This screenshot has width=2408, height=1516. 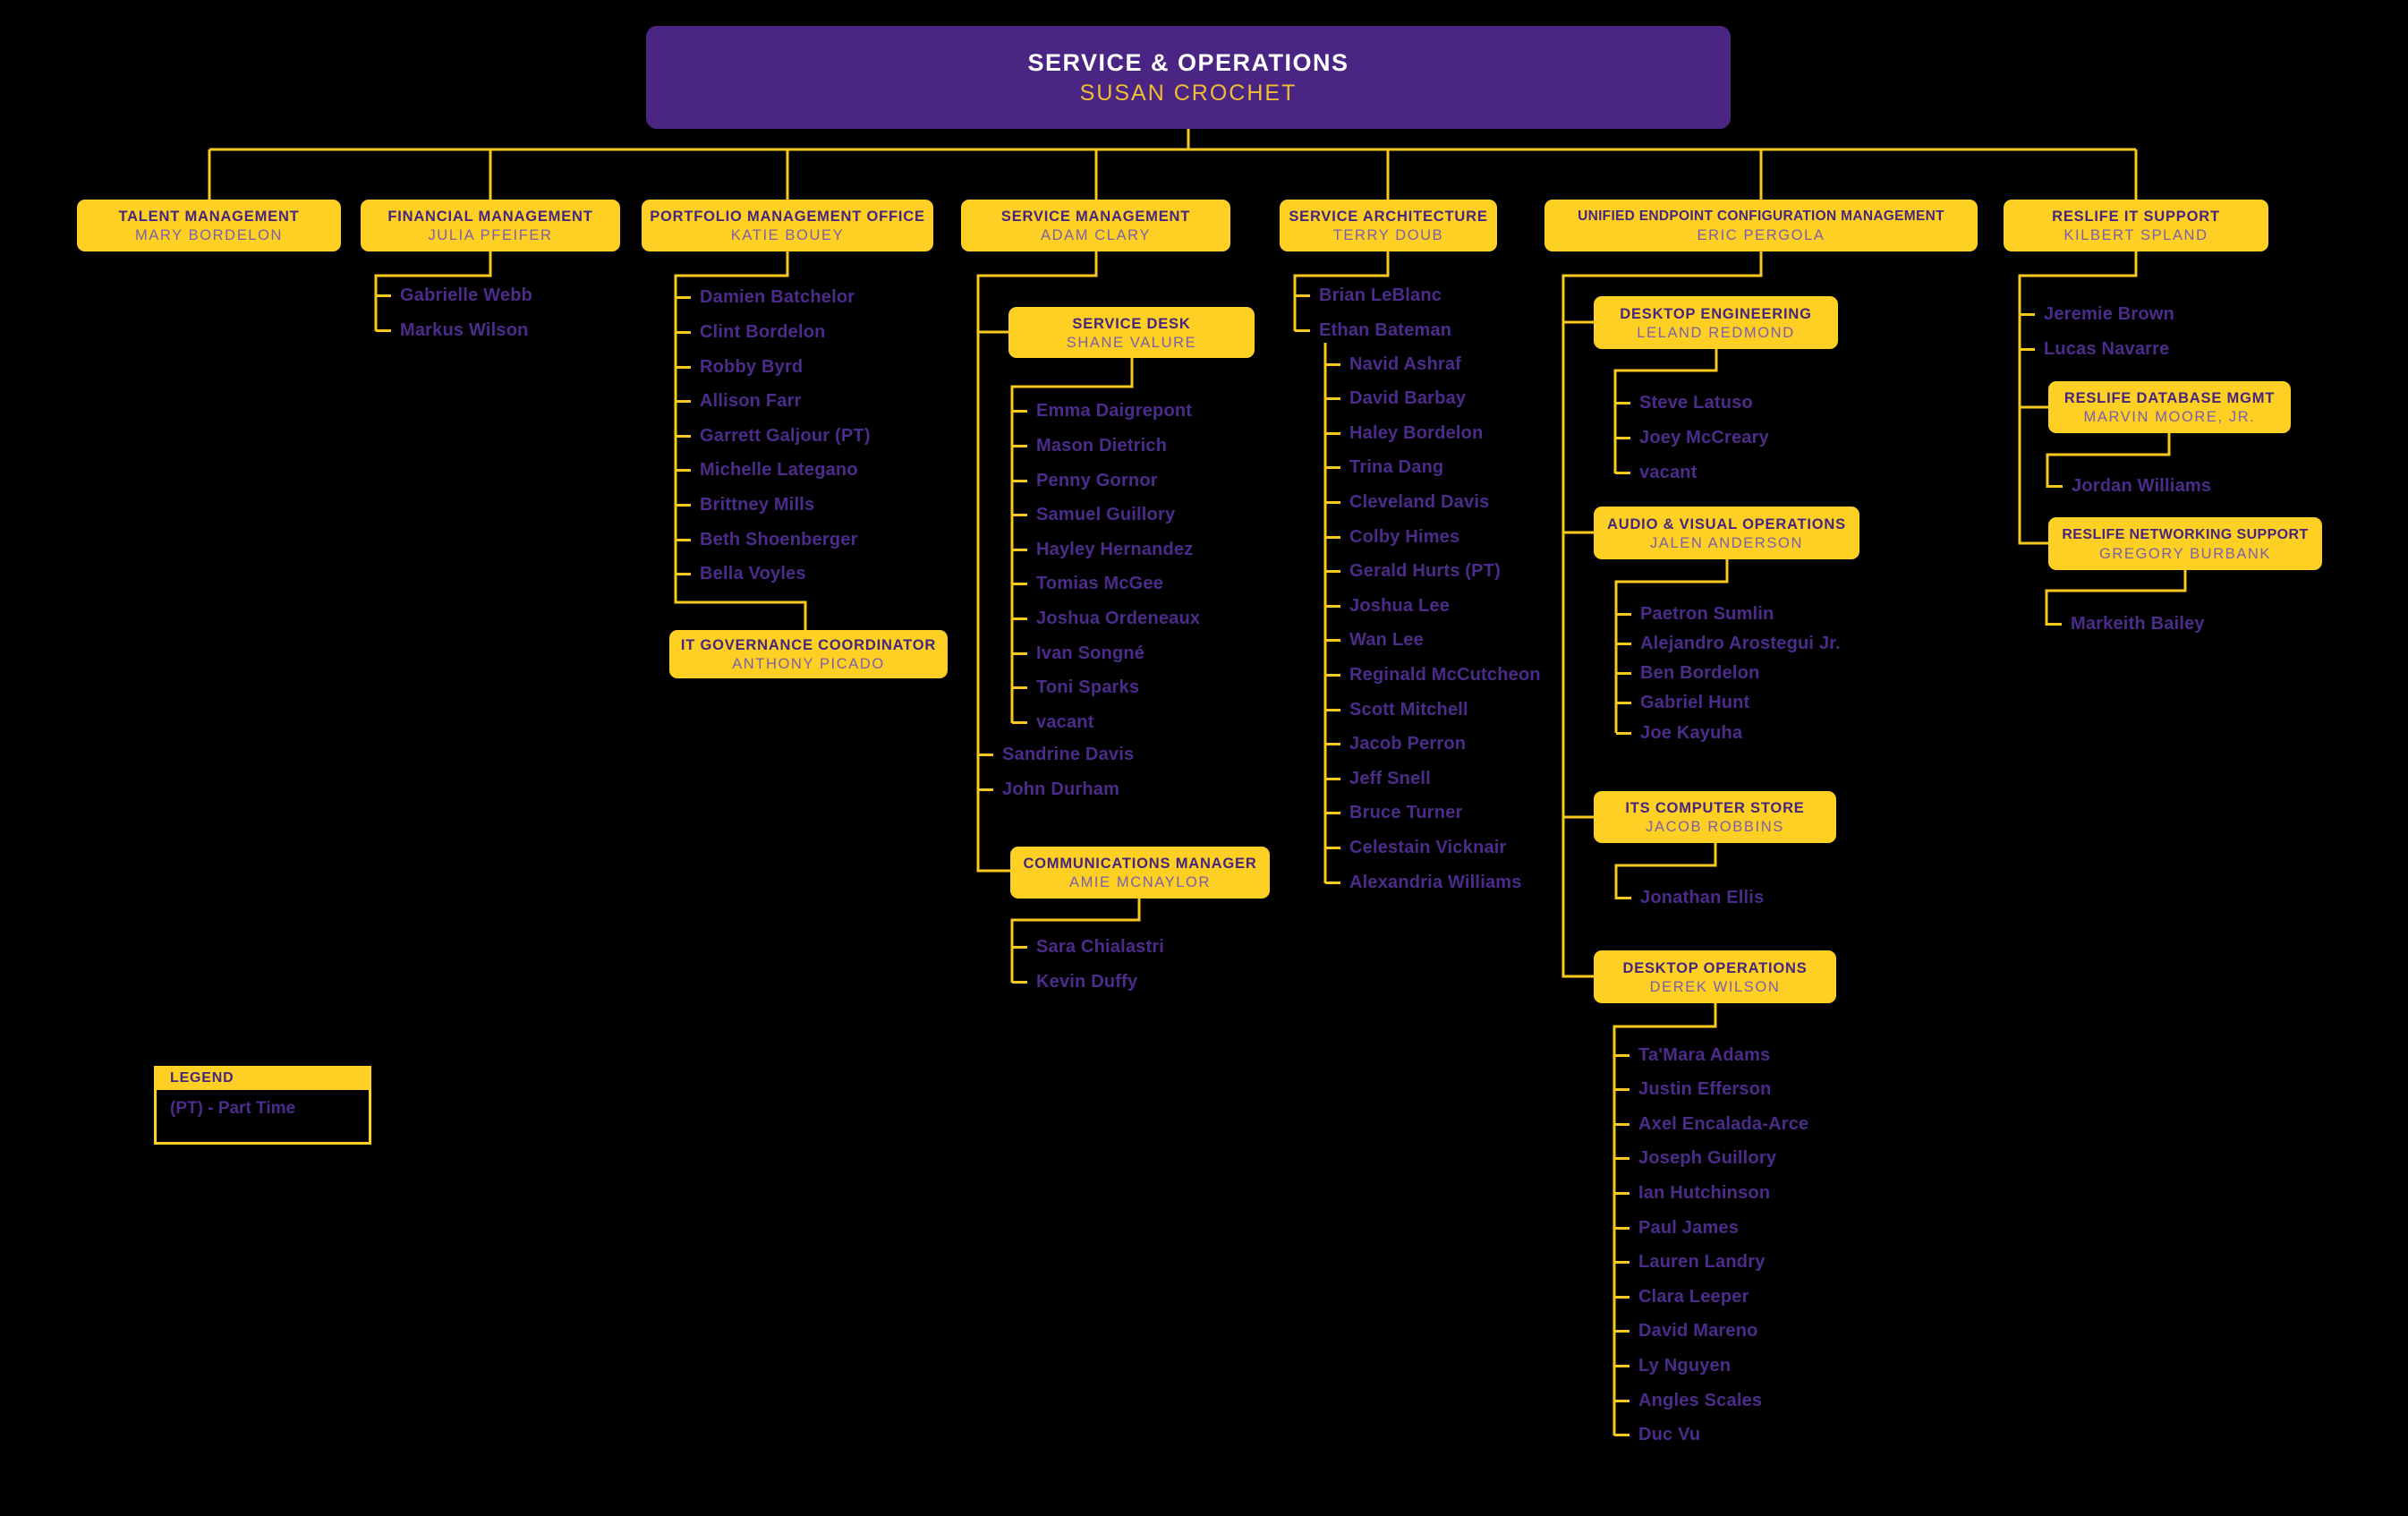 What do you see at coordinates (1131, 323) in the screenshot?
I see `dept-title: SERVICE DESK` at bounding box center [1131, 323].